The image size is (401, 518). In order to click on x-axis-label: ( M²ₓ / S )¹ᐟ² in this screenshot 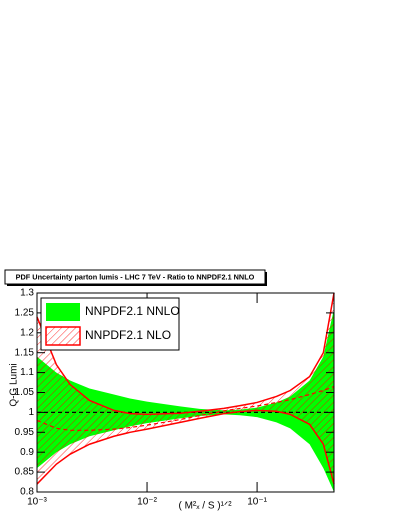, I will do `click(205, 506)`.